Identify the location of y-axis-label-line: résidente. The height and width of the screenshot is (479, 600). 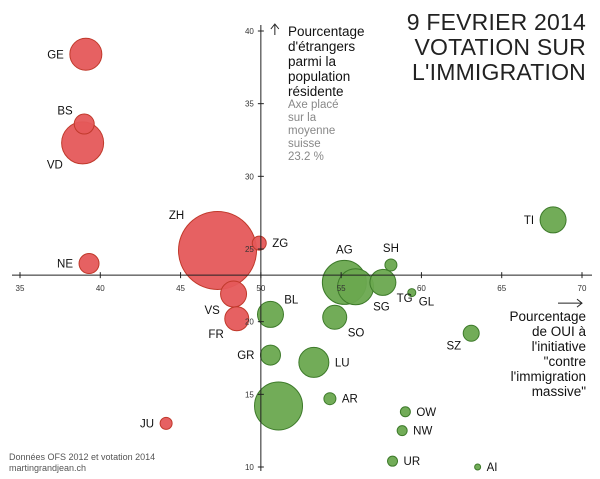
(316, 91).